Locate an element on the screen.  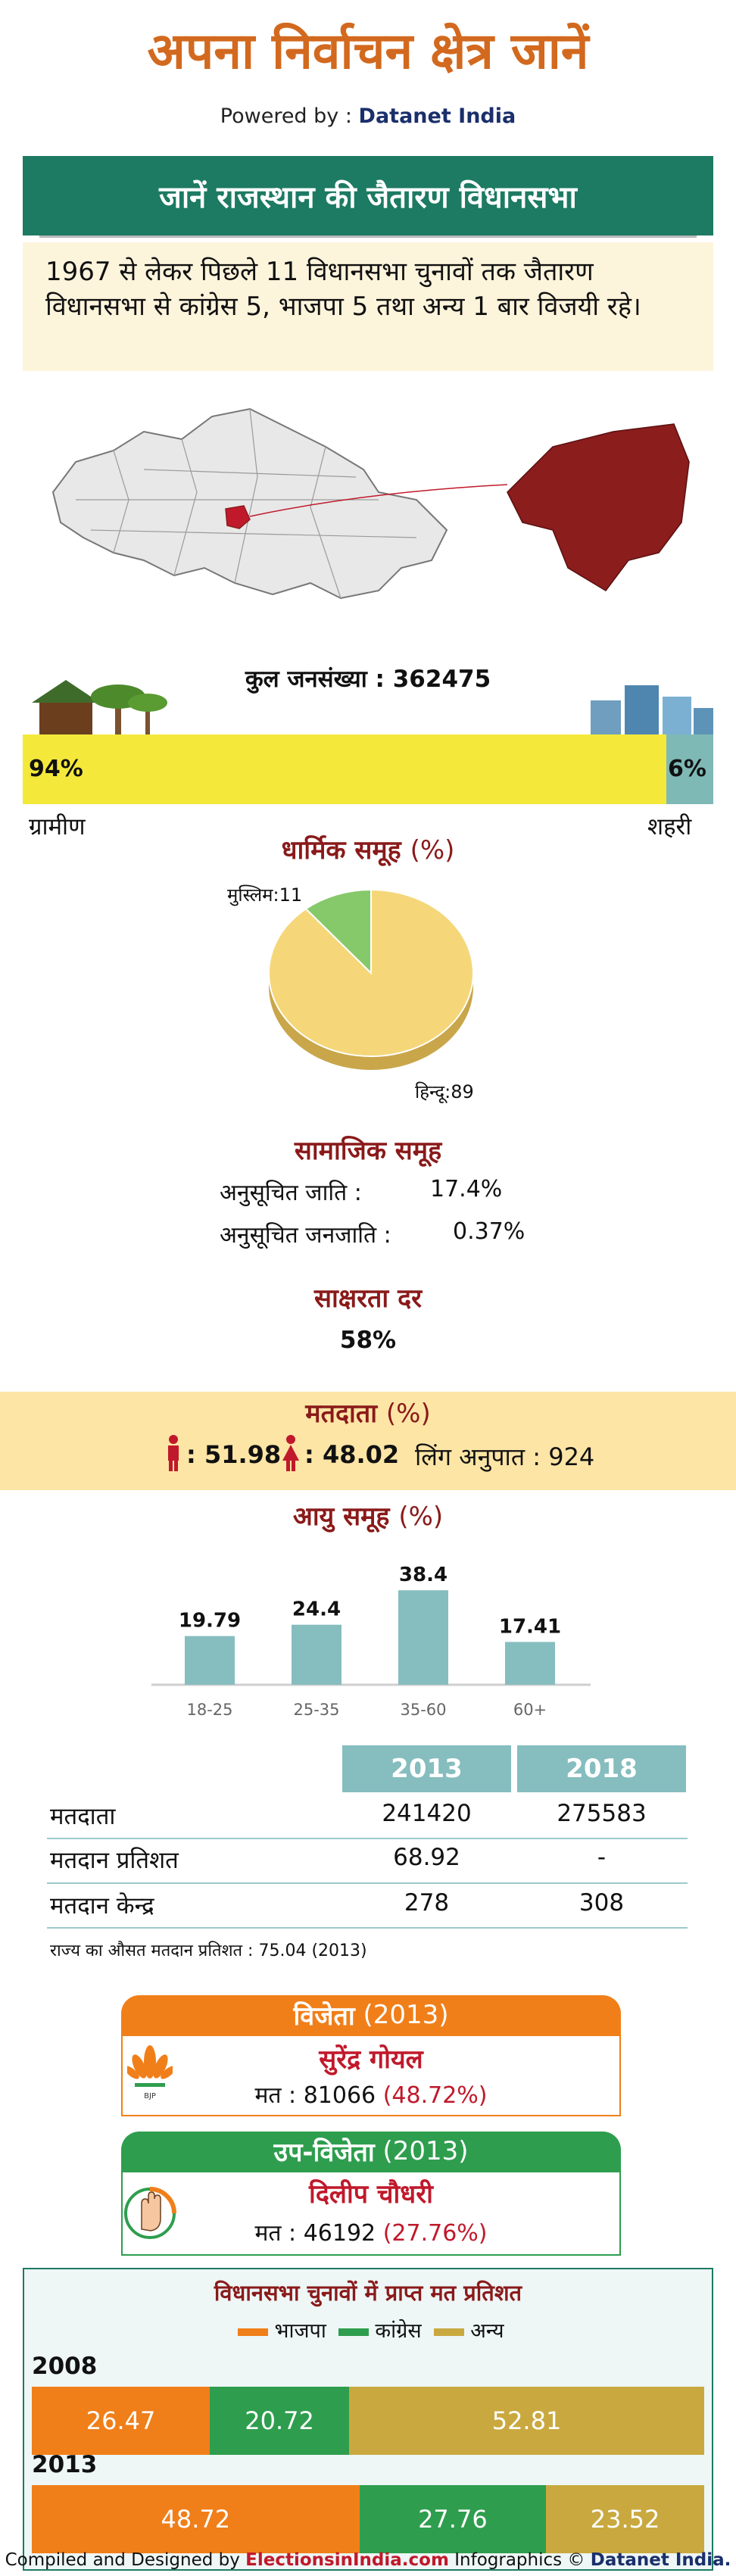
svg-text: BJP is located at coordinates (150, 2096).